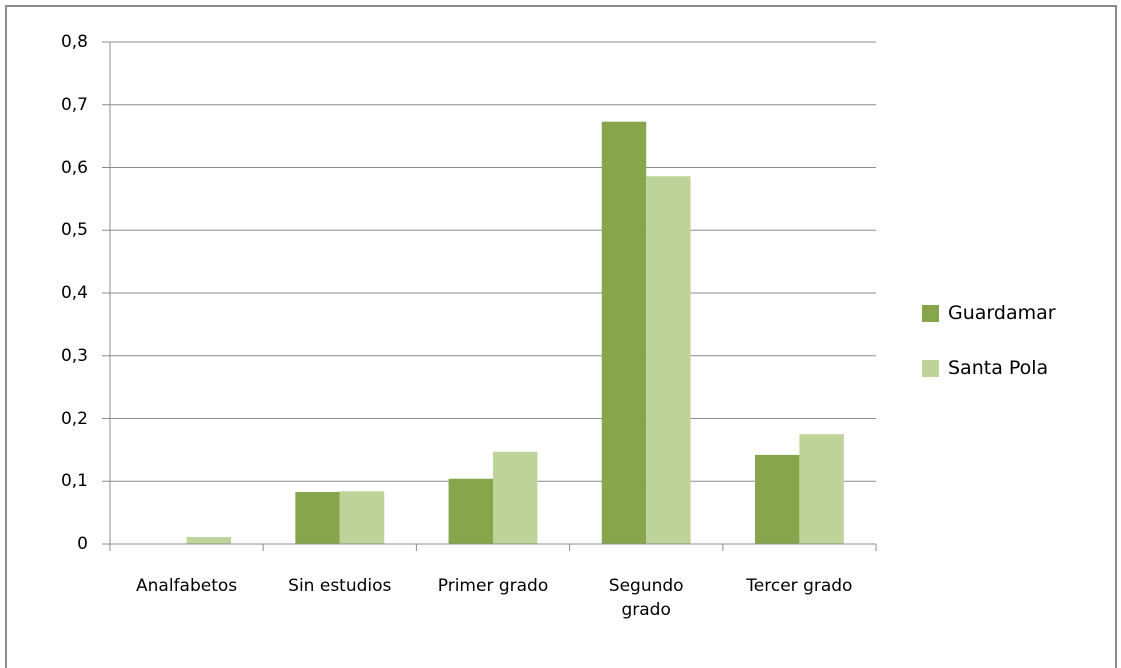  Describe the element at coordinates (998, 368) in the screenshot. I see `legend-label: Santa Pola` at that location.